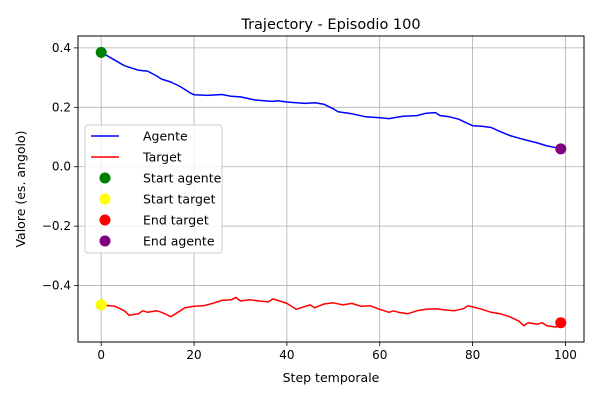  What do you see at coordinates (101, 355) in the screenshot?
I see `x-tick-label: 0` at bounding box center [101, 355].